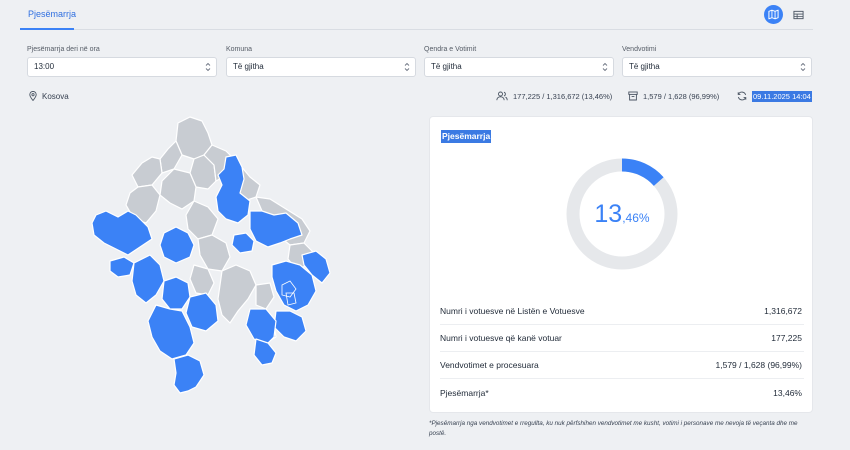 The width and height of the screenshot is (850, 450). Describe the element at coordinates (681, 96) in the screenshot. I see `stations-stat-value: 1,579 / 1,628 (96,99%)` at that location.